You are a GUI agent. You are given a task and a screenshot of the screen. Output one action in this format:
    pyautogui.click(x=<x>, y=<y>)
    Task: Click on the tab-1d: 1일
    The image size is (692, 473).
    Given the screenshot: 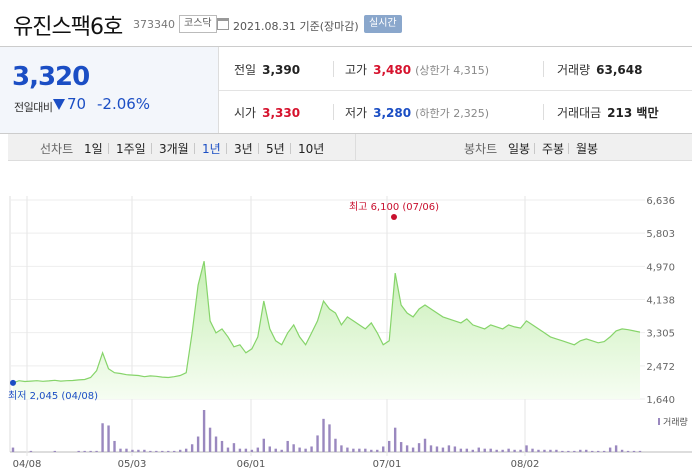 What is the action you would take?
    pyautogui.click(x=93, y=149)
    